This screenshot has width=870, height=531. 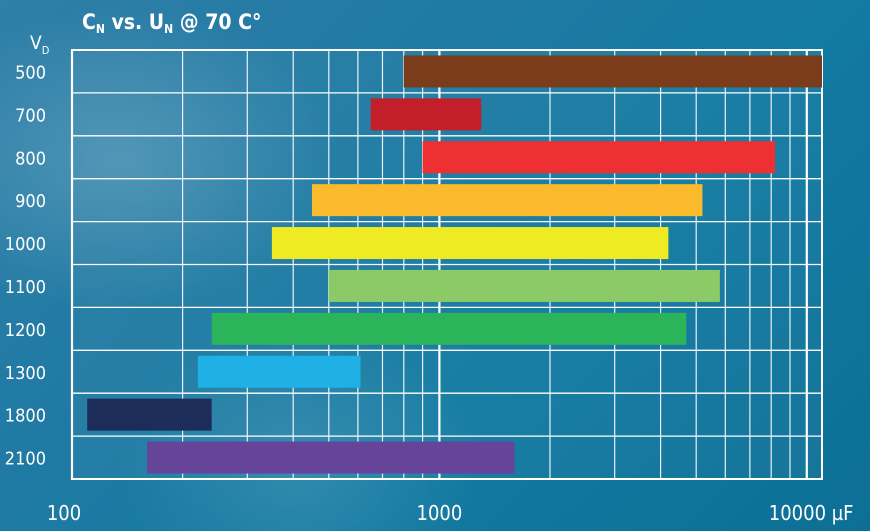 I want to click on y-tick-label: 2100, so click(x=25, y=459).